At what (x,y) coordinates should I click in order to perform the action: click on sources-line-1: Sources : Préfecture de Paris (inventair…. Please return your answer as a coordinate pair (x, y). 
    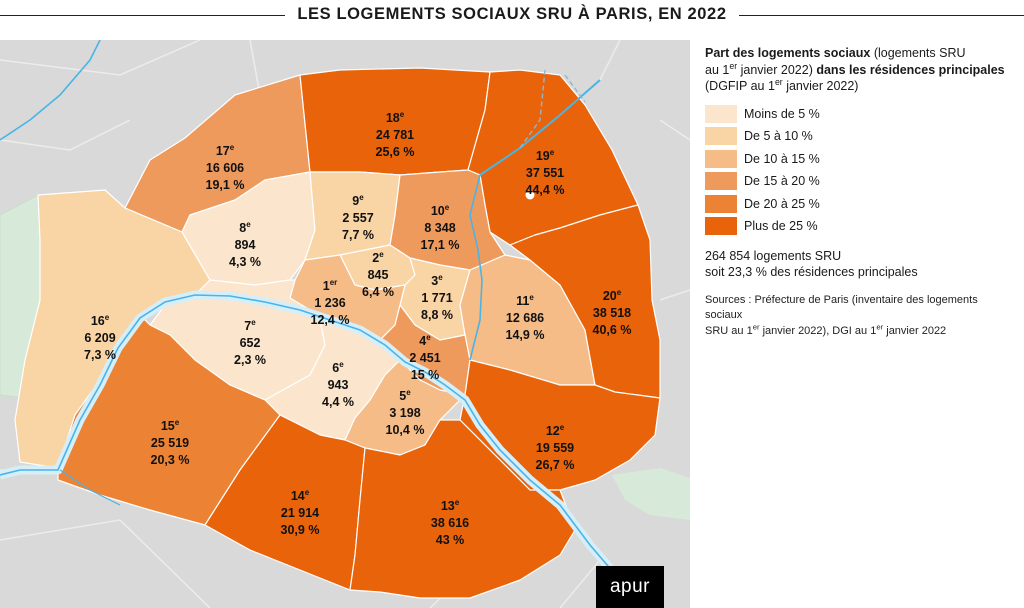
    Looking at the image, I should click on (841, 307).